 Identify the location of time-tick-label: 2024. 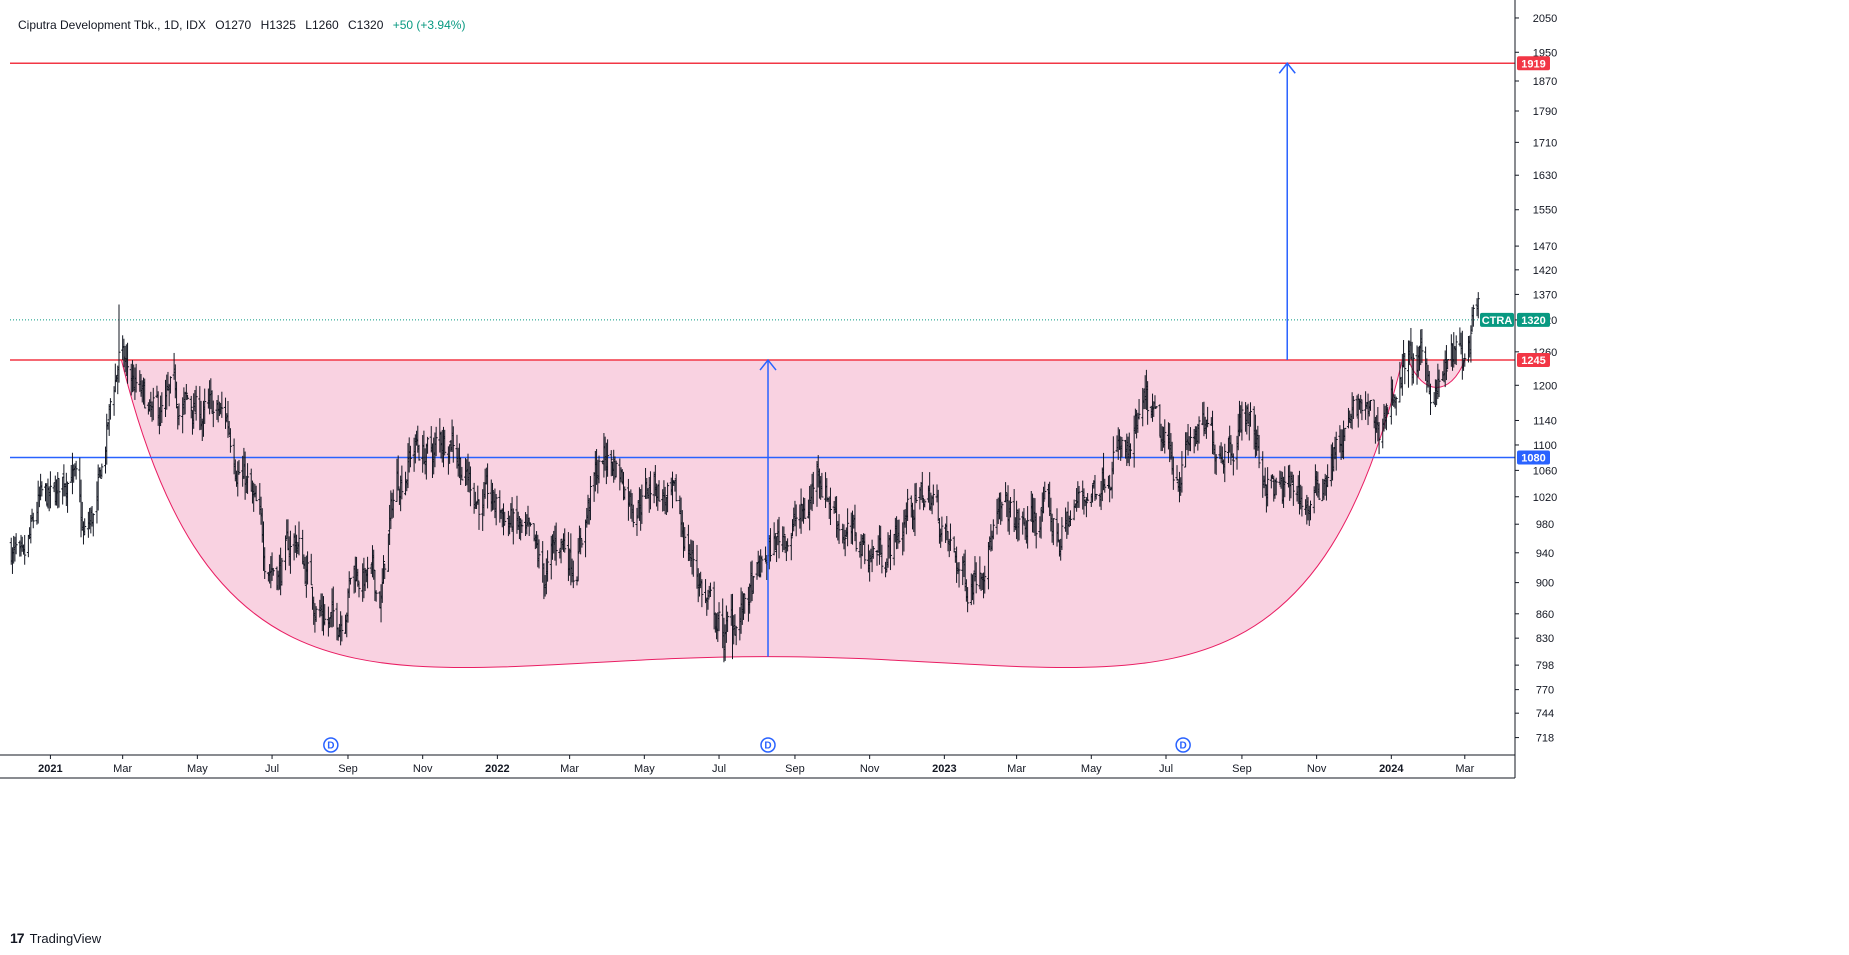
(1391, 769).